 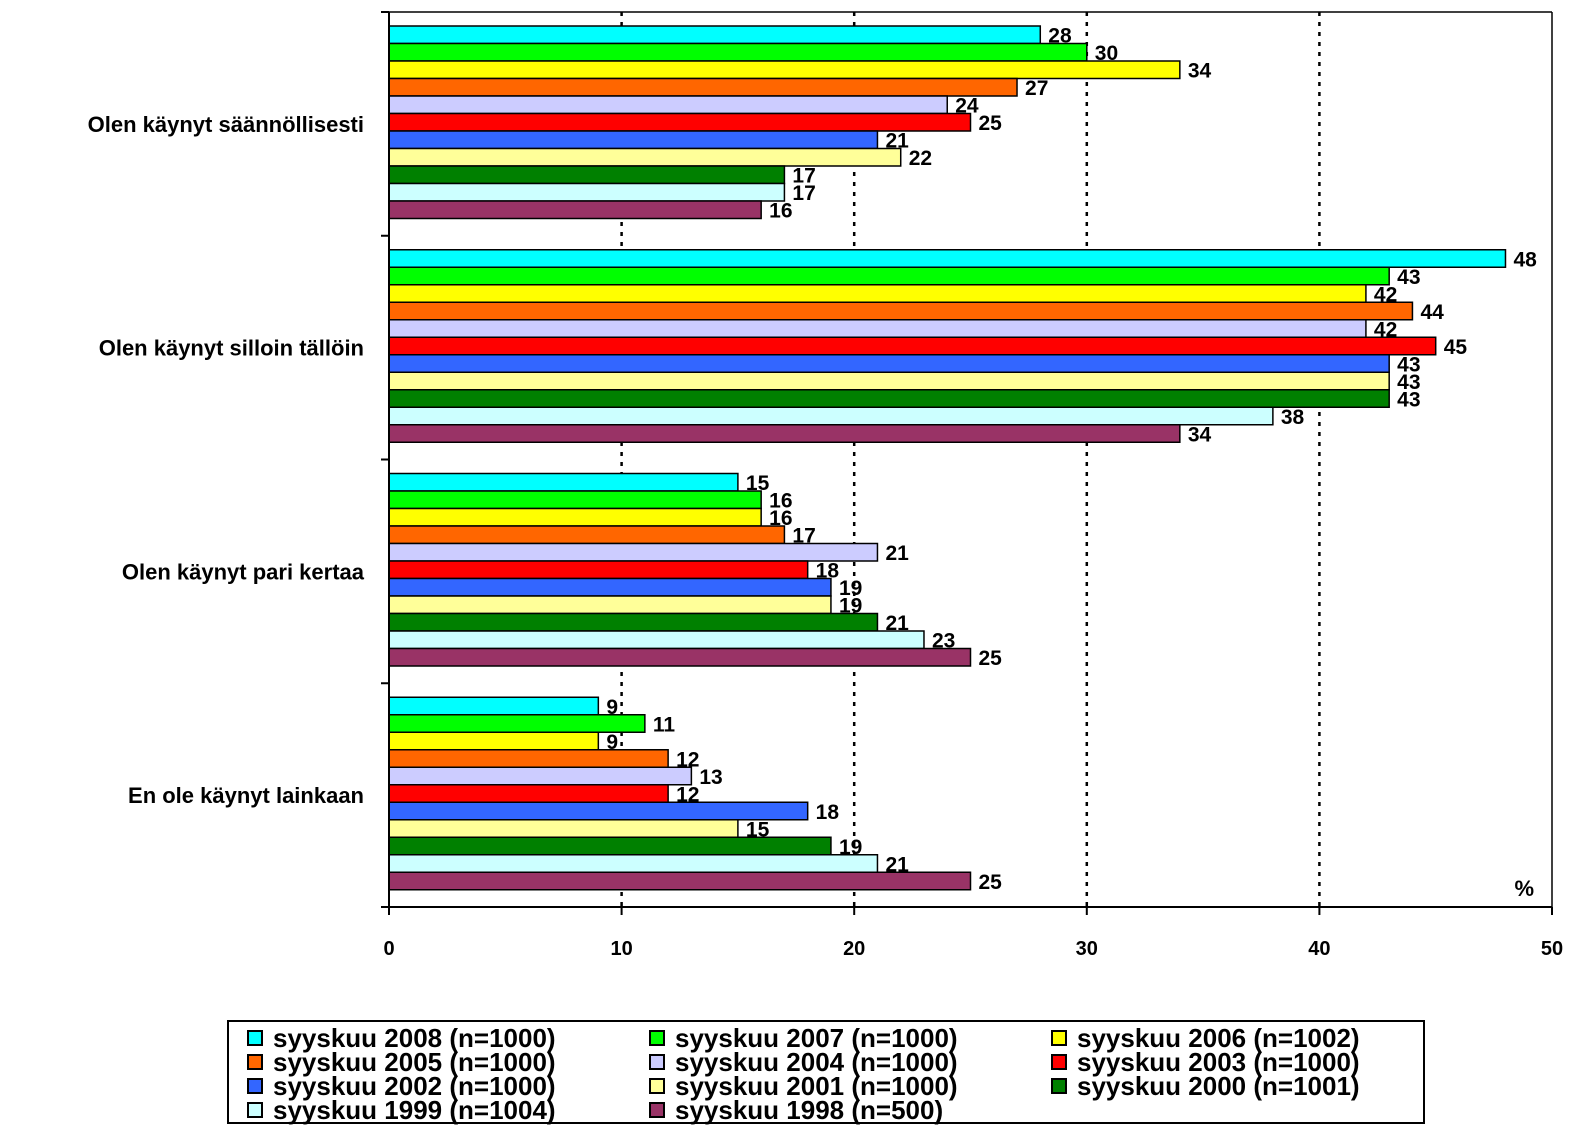 I want to click on category-label: Olen käynyt säännöllisesti, so click(x=226, y=124).